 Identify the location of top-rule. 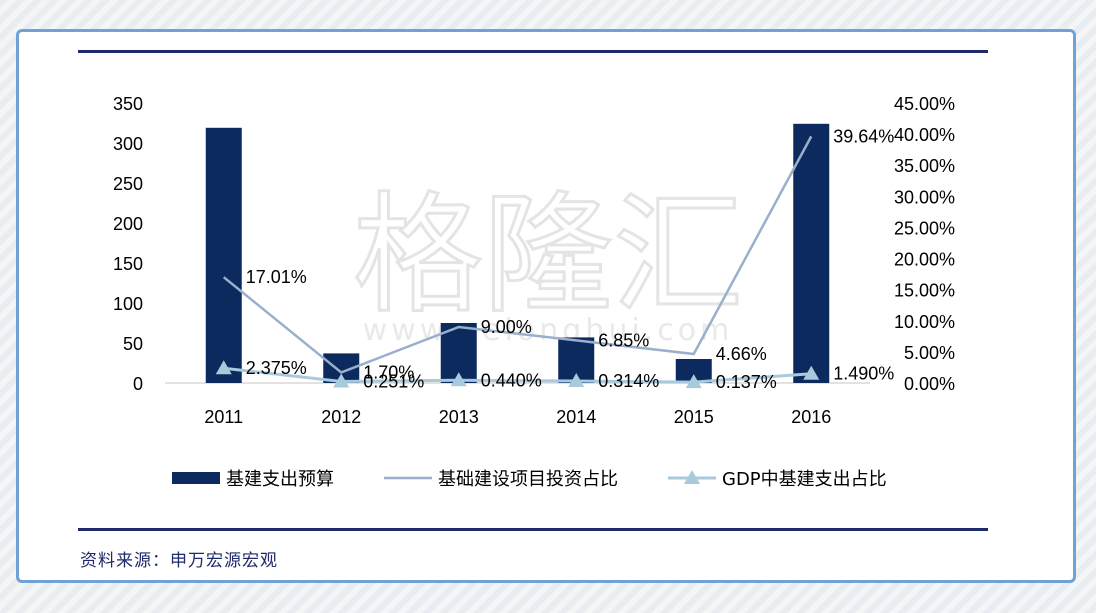
(533, 51).